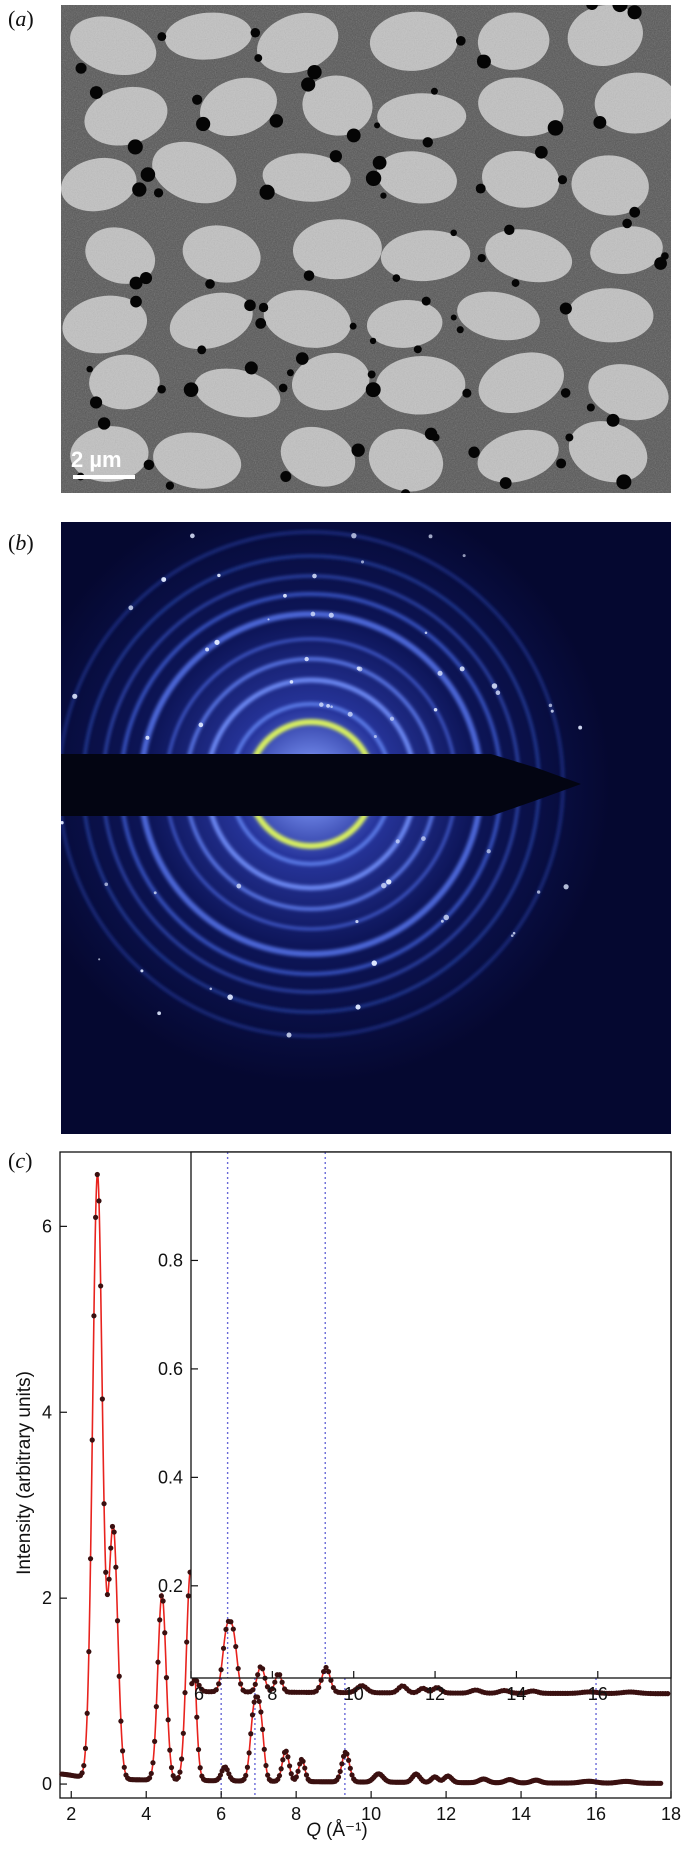  I want to click on y-tick-label: 2, so click(47, 1598).